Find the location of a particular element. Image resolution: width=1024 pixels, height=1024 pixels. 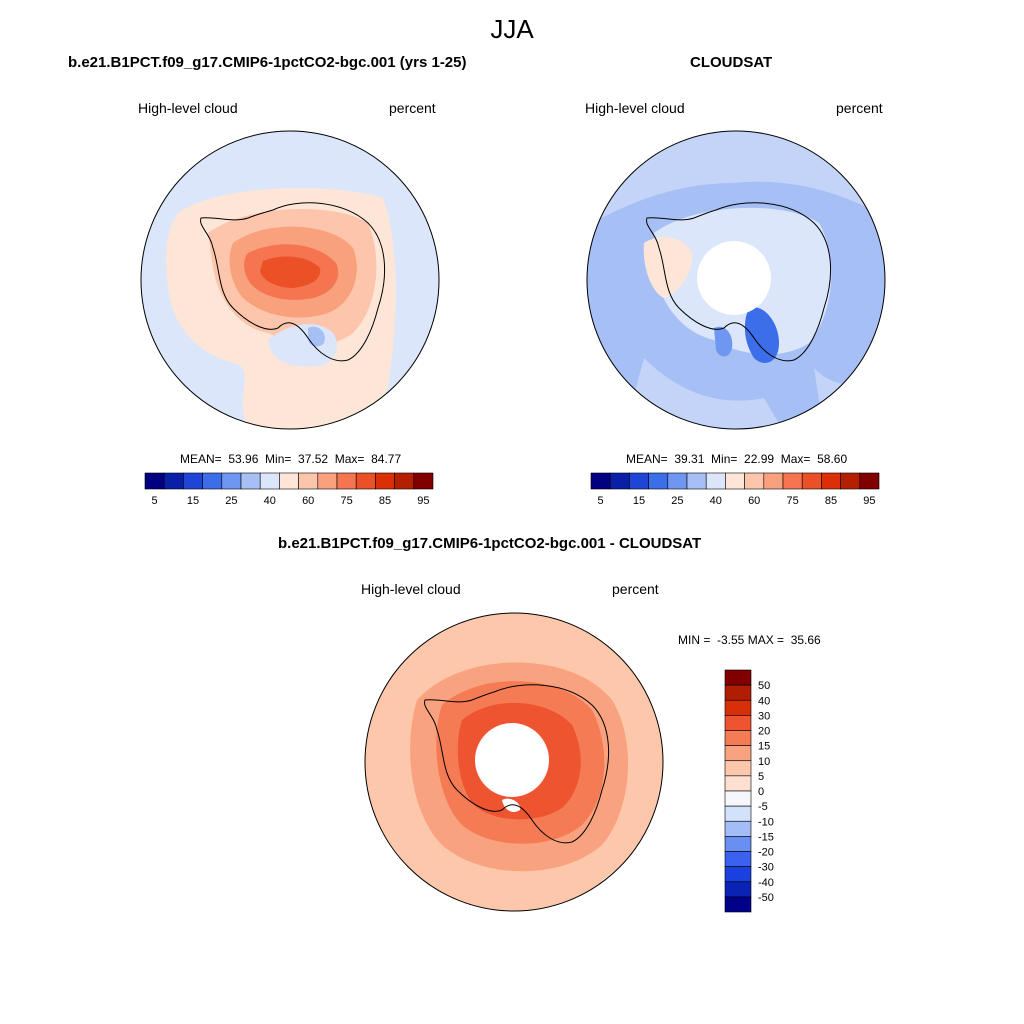

panel-2-colorbar-tick-label: 25 is located at coordinates (677, 501).